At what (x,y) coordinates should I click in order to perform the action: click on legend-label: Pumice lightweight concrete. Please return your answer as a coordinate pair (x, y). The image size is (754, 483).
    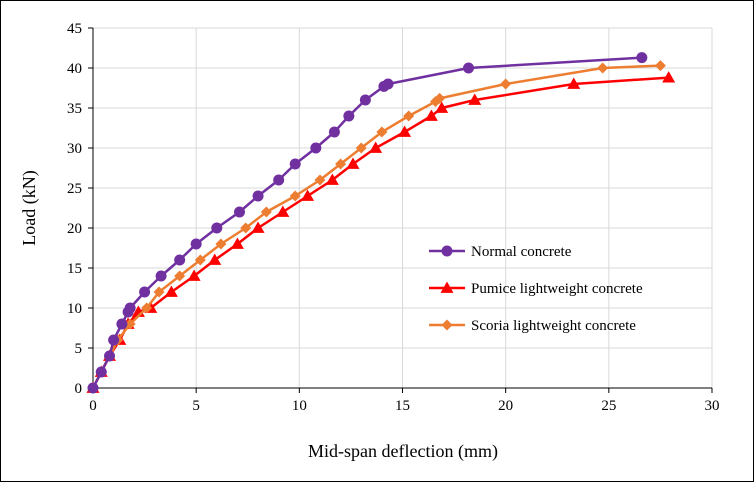
    Looking at the image, I should click on (557, 289).